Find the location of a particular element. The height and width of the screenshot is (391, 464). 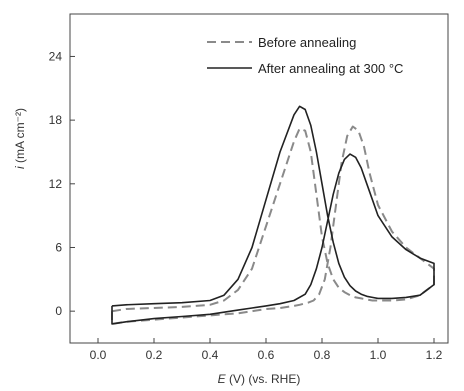

legend-label-before-annealing: Before annealing is located at coordinates (307, 42).